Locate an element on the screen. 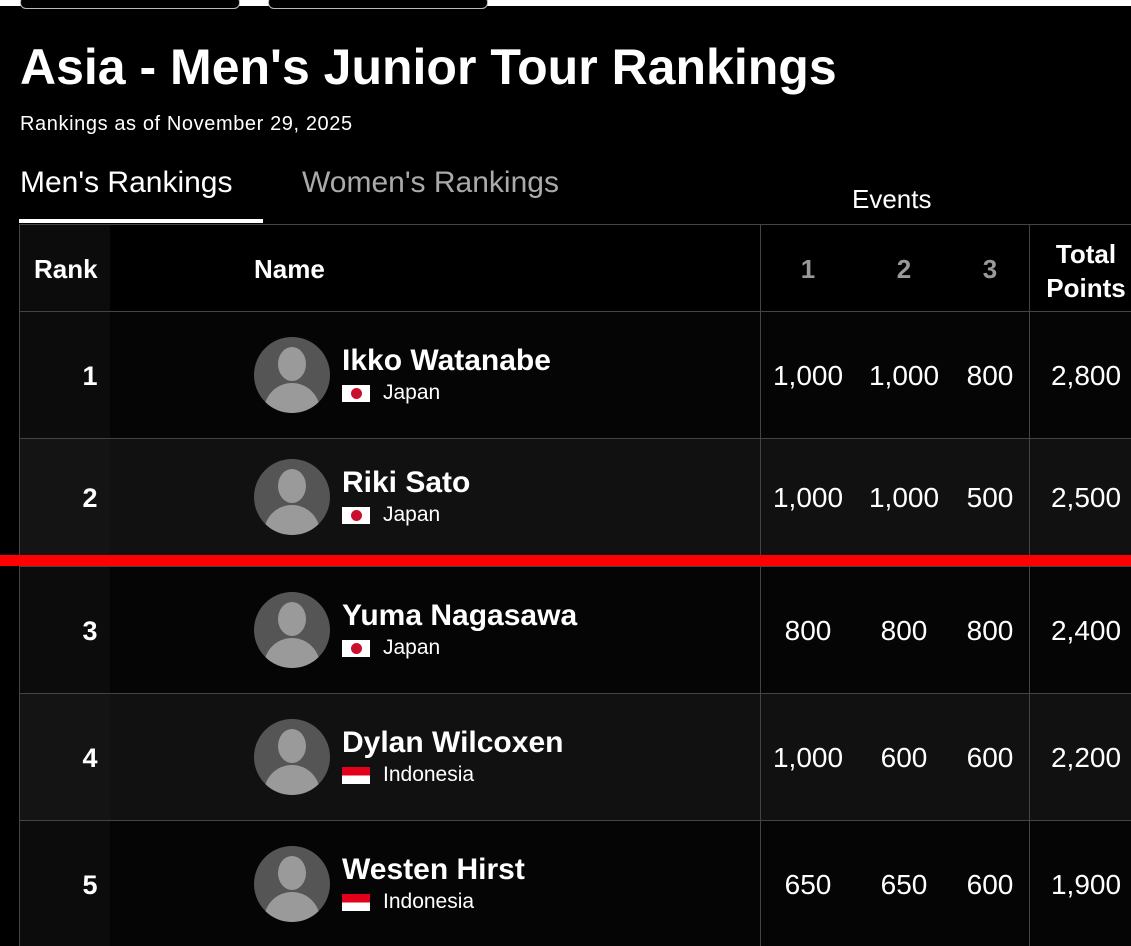  total-points: 2,200 is located at coordinates (1086, 757).